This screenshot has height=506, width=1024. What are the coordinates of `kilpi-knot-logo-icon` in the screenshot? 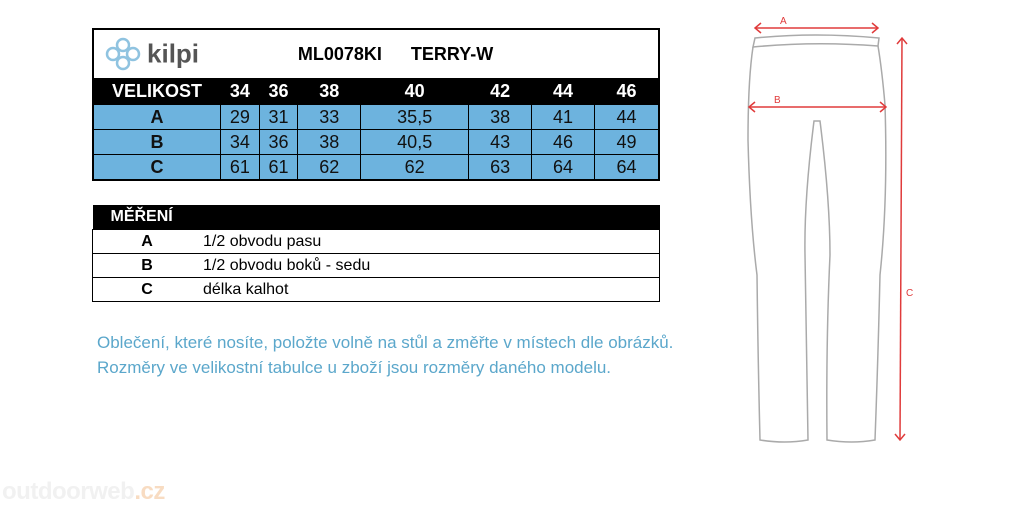 It's located at (123, 54).